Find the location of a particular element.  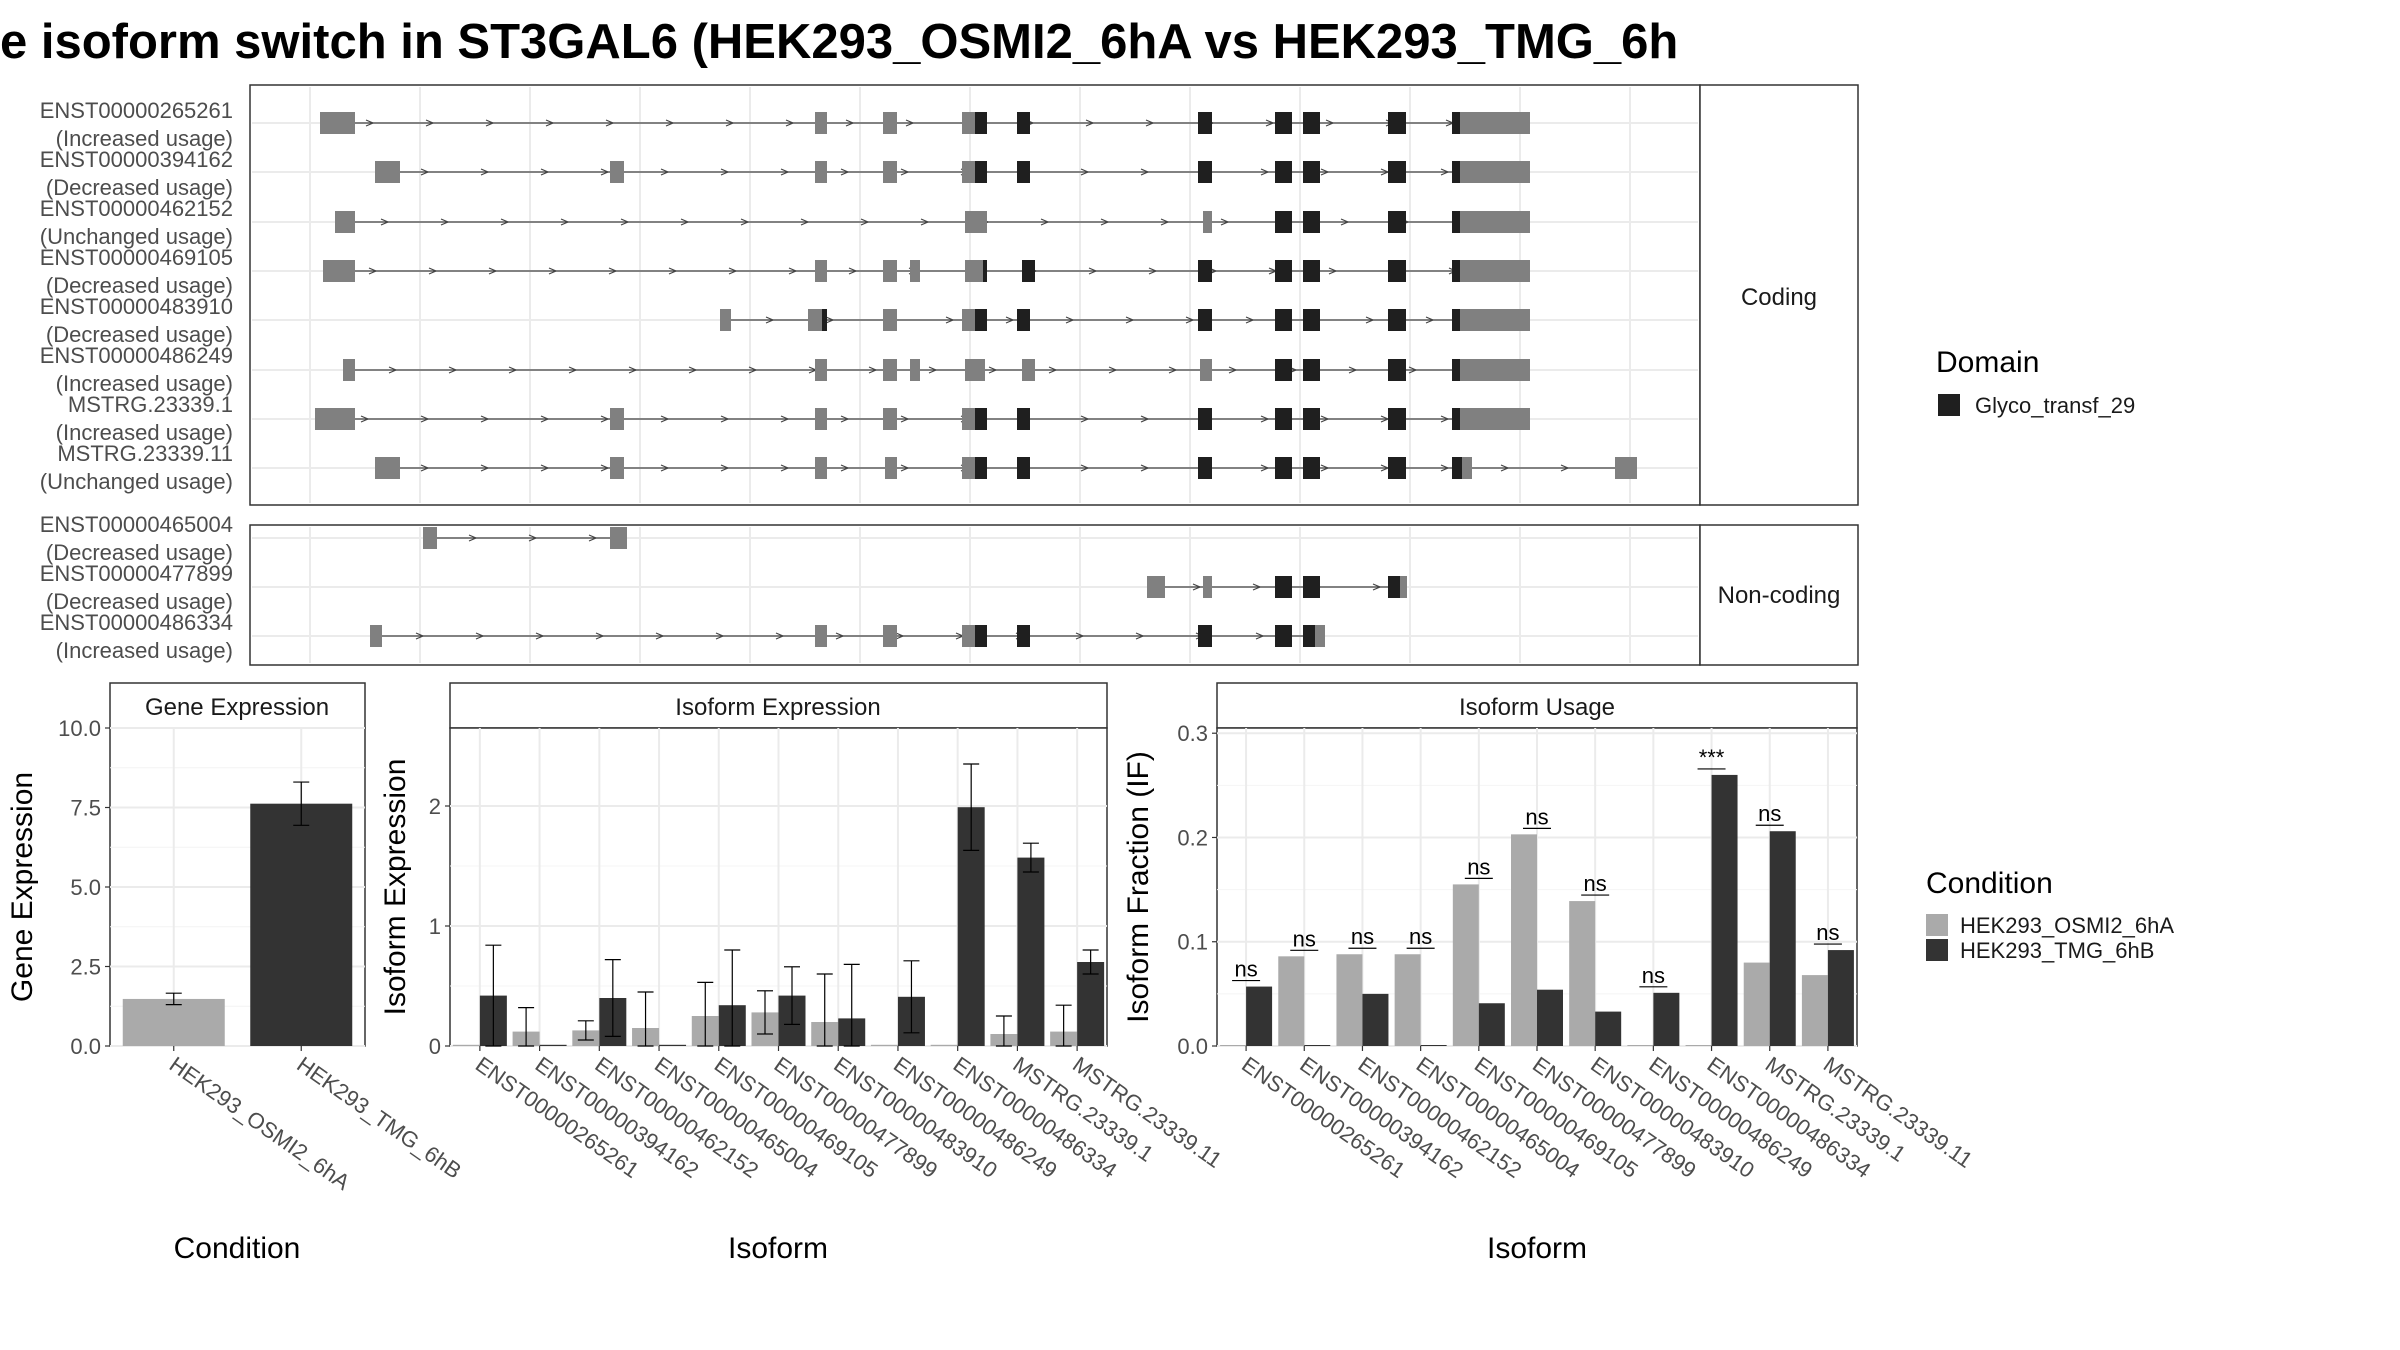

track-status: (Increased usage) is located at coordinates (144, 383).